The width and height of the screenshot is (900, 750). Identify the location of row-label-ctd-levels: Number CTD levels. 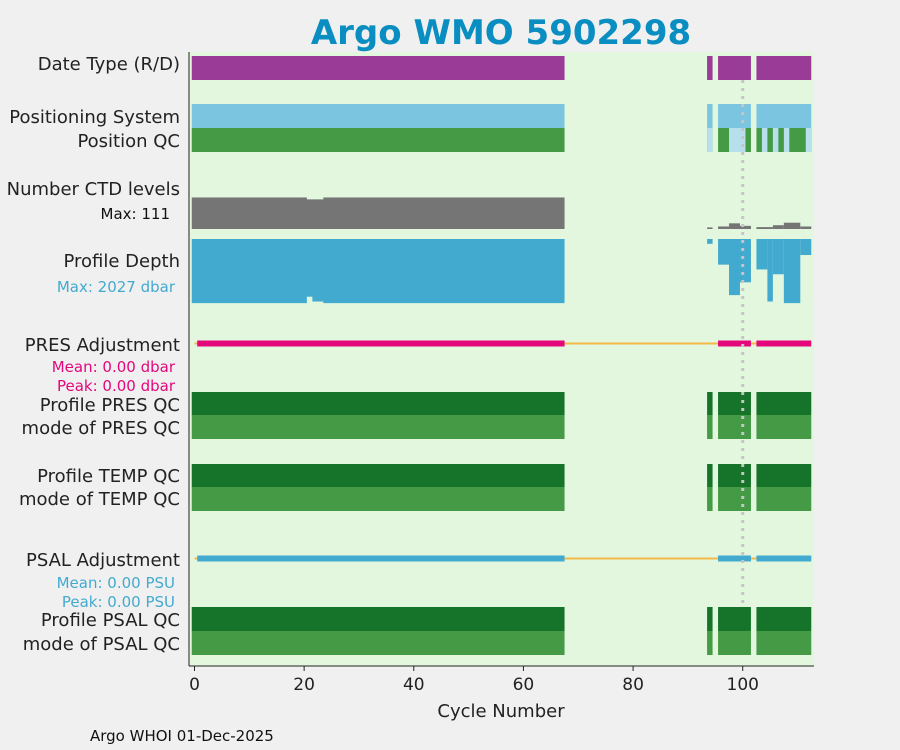
(93, 189).